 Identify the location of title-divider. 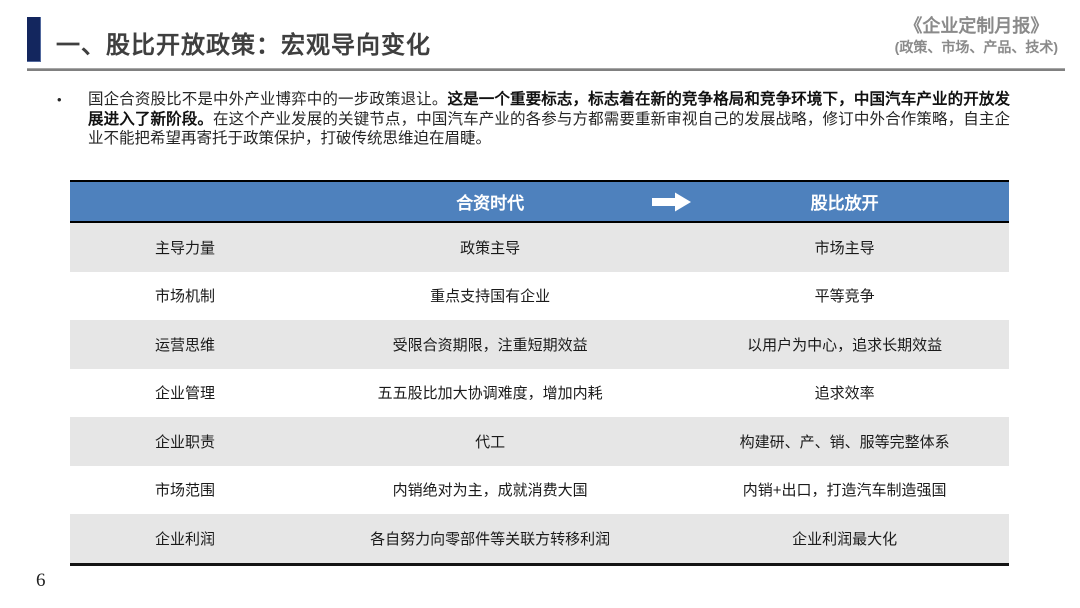
(546, 69).